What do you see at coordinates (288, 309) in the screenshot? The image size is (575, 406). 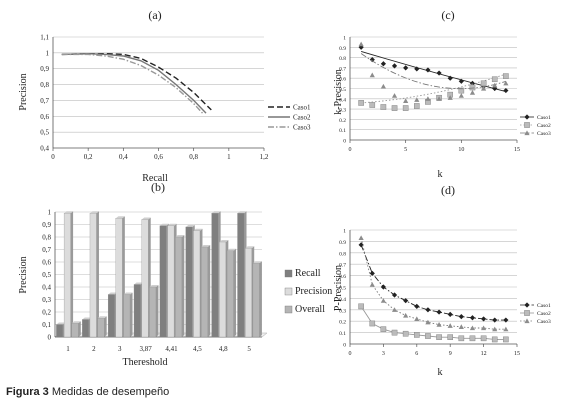 I see `legend-swatch-Overall` at bounding box center [288, 309].